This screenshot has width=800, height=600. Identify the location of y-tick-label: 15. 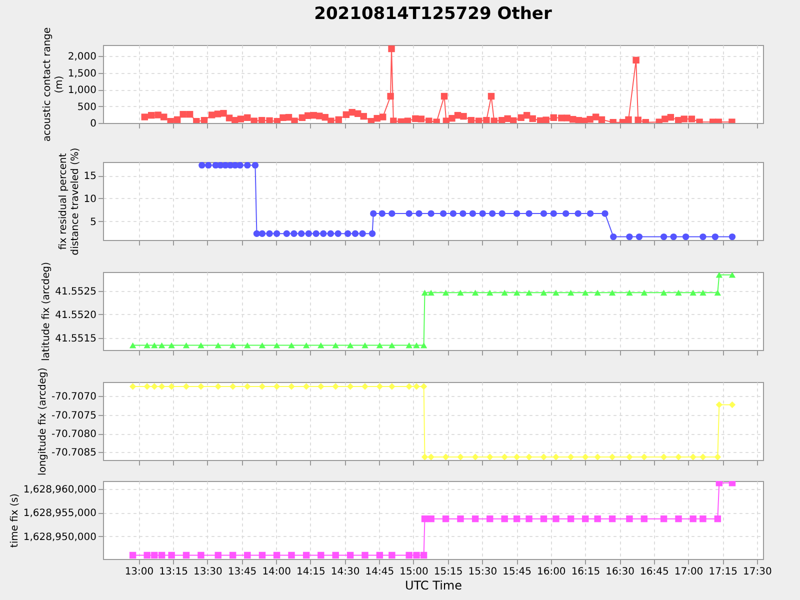
(90, 176).